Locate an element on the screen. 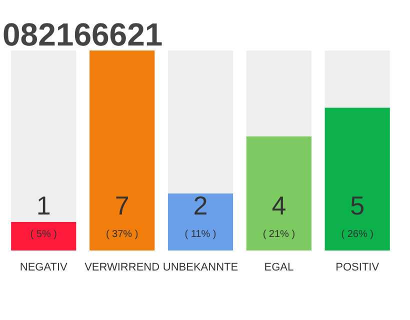 This screenshot has width=410, height=320. x-tick-label: NEGATIV is located at coordinates (44, 268).